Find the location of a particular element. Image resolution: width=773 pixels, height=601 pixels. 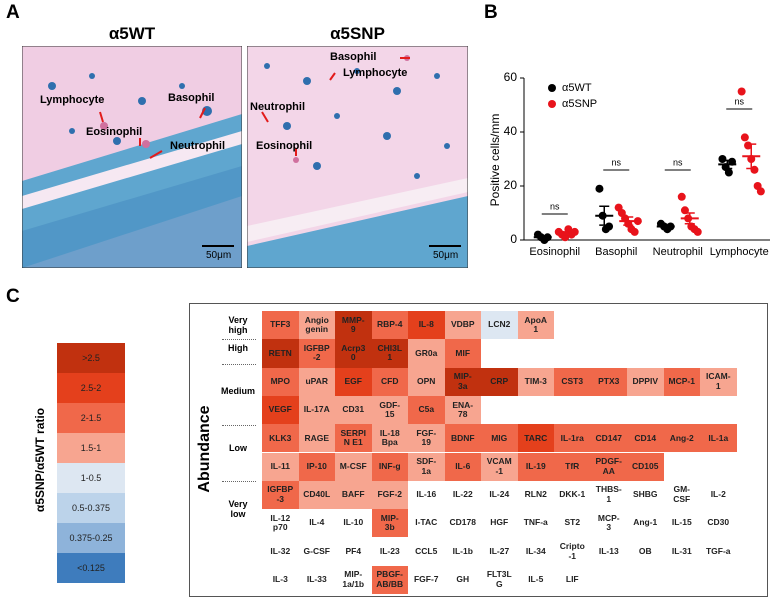

heatmap-cell: IL-15 is located at coordinates (681, 522).